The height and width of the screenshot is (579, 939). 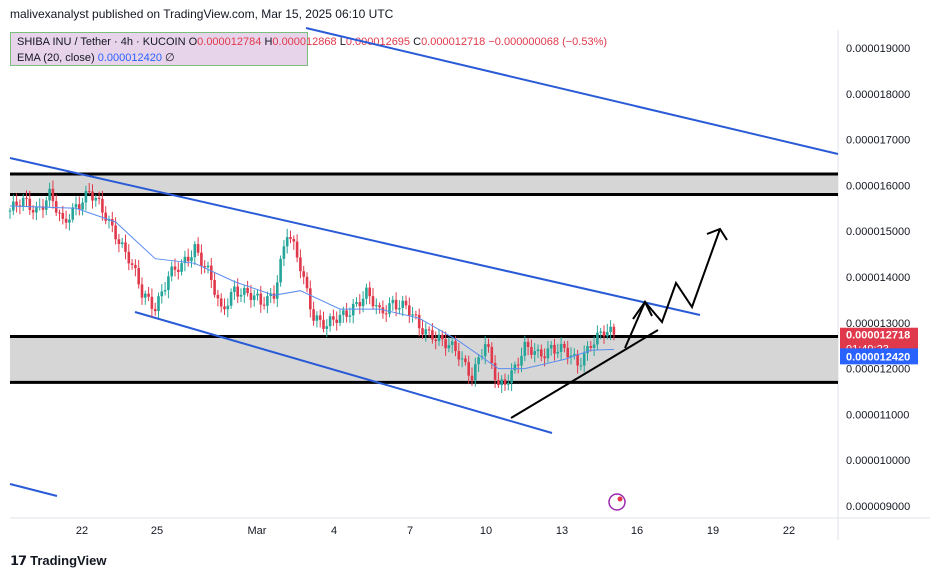 I want to click on x-tick-label: Mar, so click(x=257, y=531).